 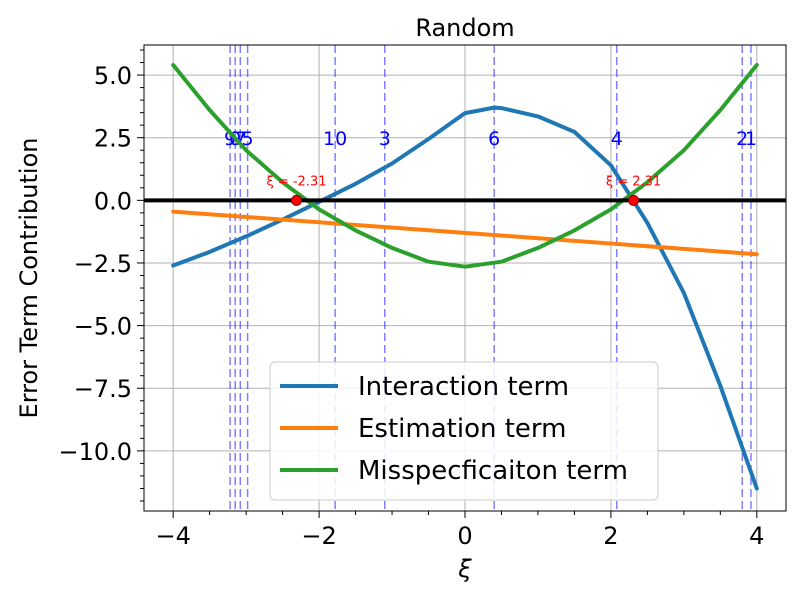 I want to click on root-label: ξ = -2.31, so click(x=296, y=181).